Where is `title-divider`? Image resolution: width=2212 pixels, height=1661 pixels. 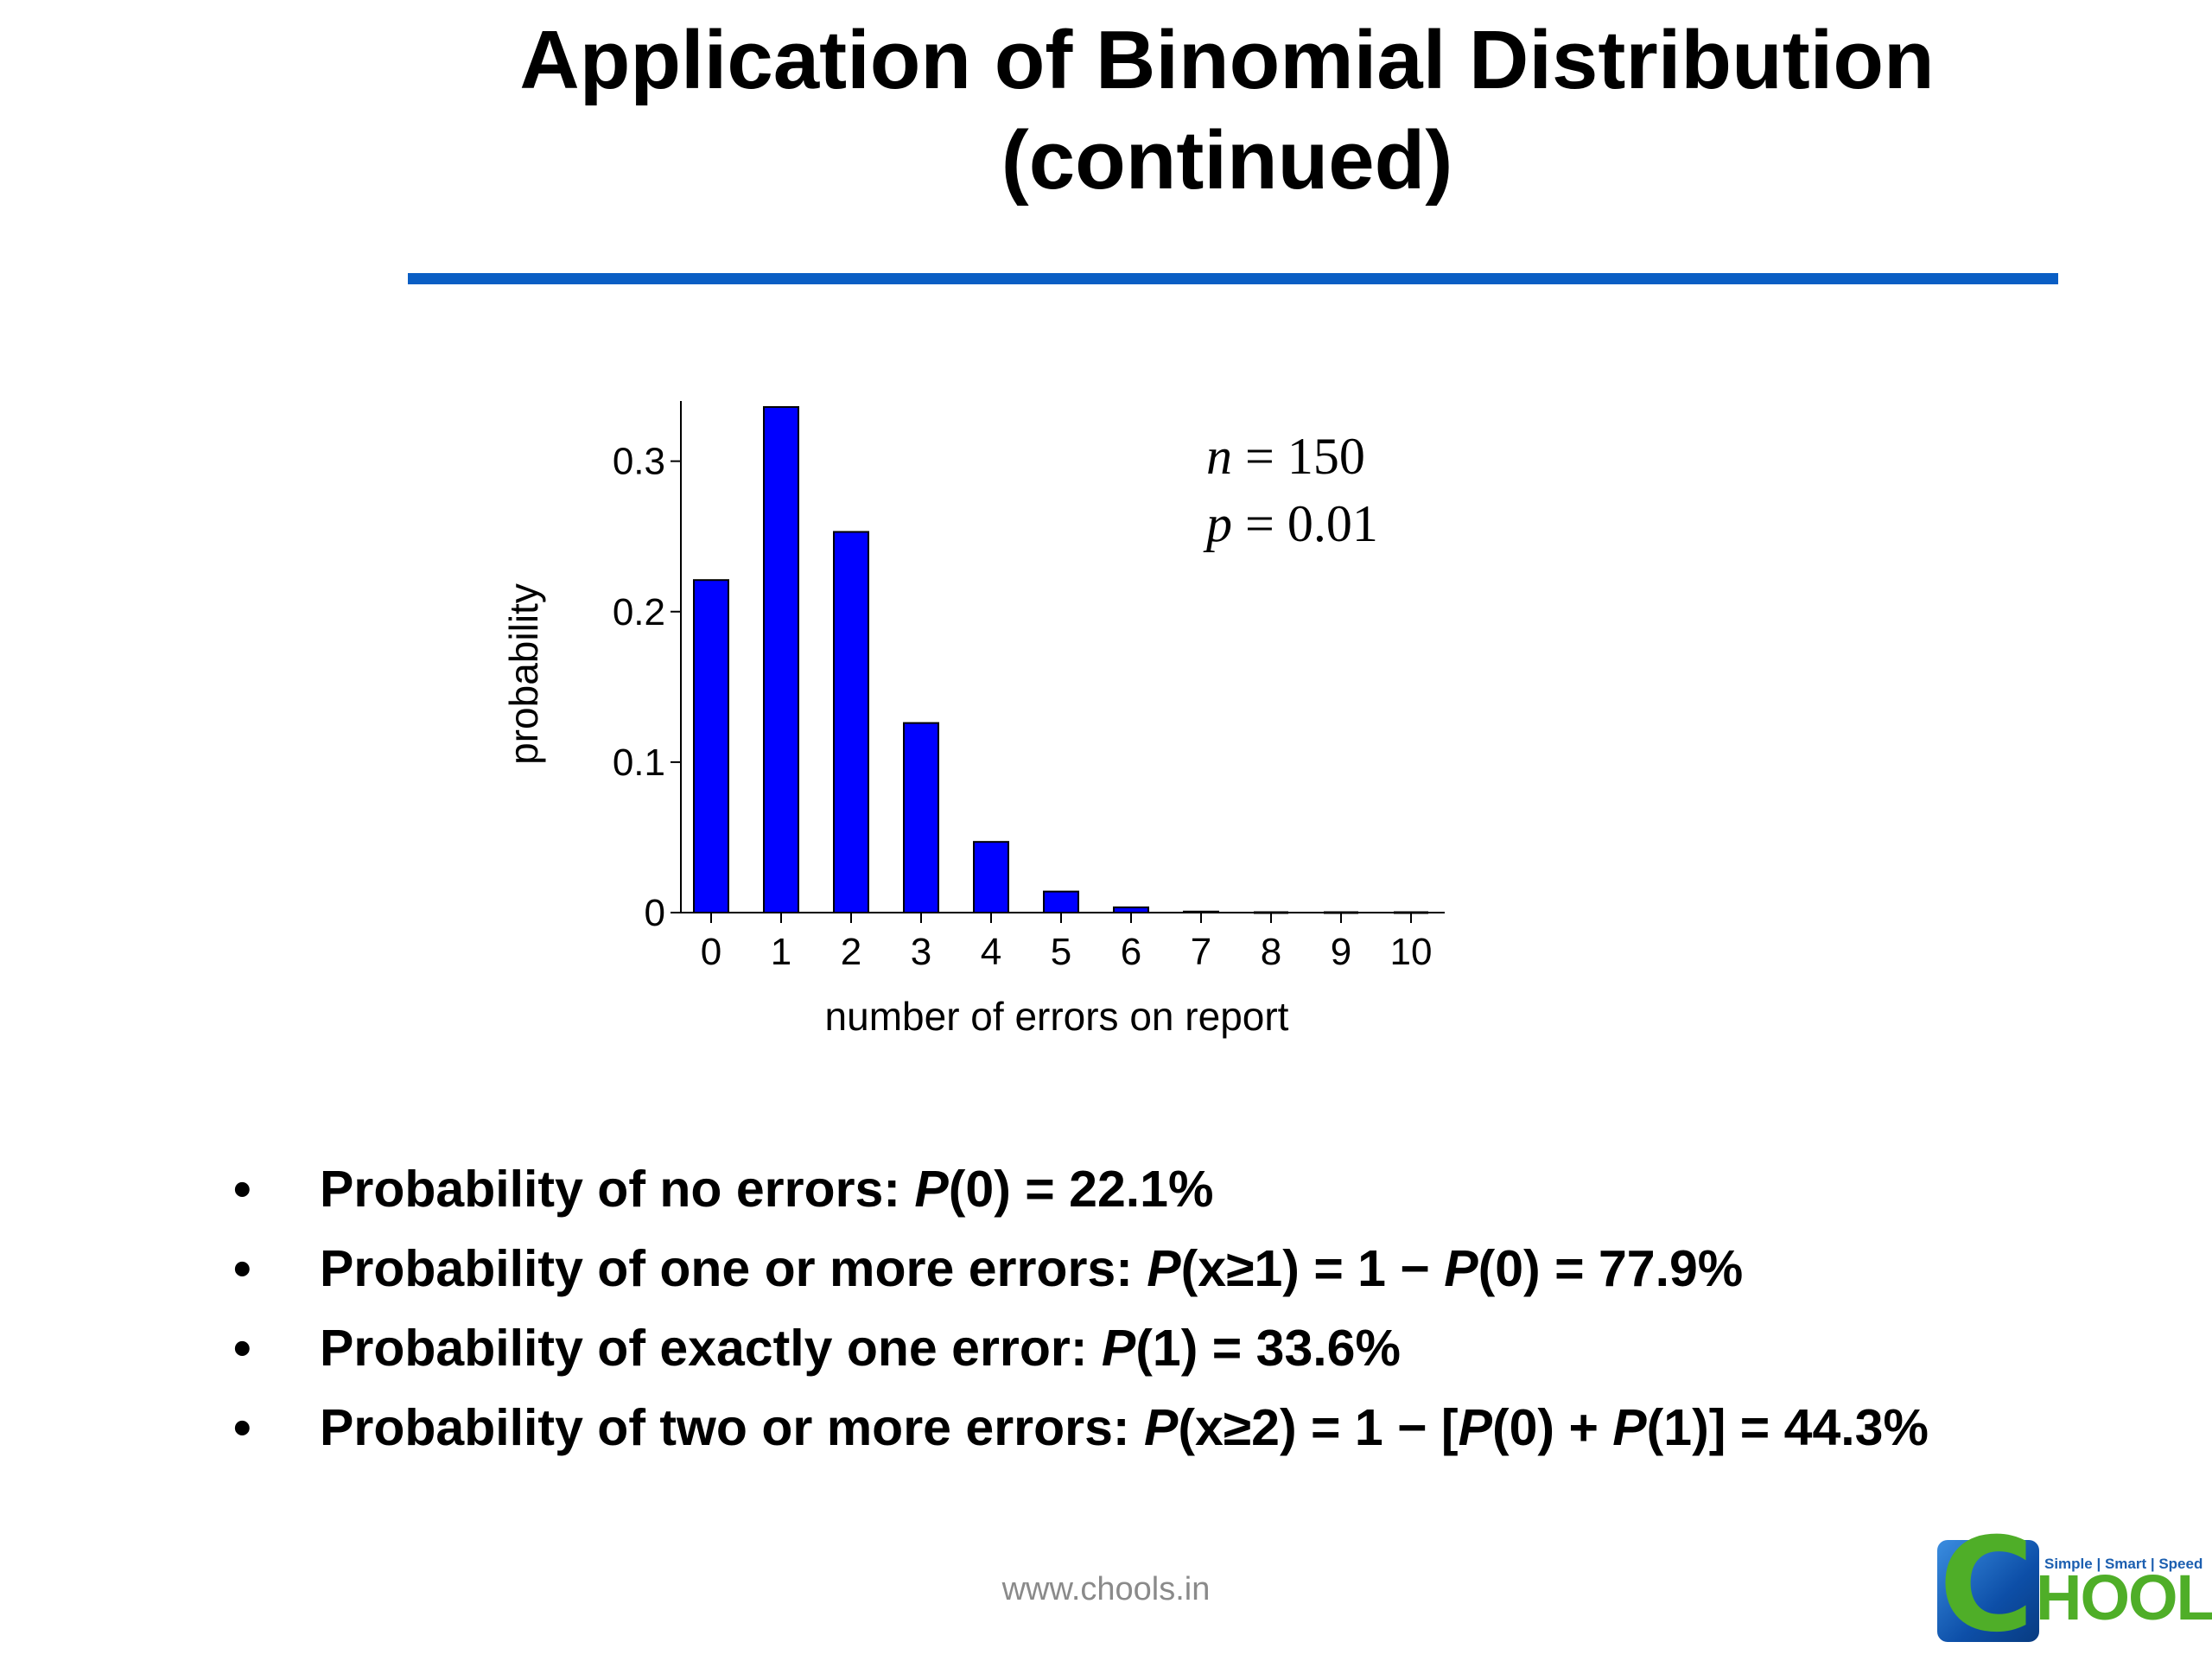
title-divider is located at coordinates (1233, 278).